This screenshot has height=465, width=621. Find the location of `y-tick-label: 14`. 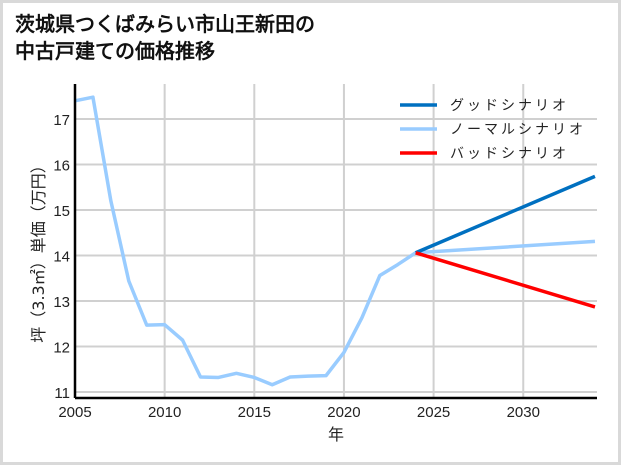

y-tick-label: 14 is located at coordinates (61, 257).